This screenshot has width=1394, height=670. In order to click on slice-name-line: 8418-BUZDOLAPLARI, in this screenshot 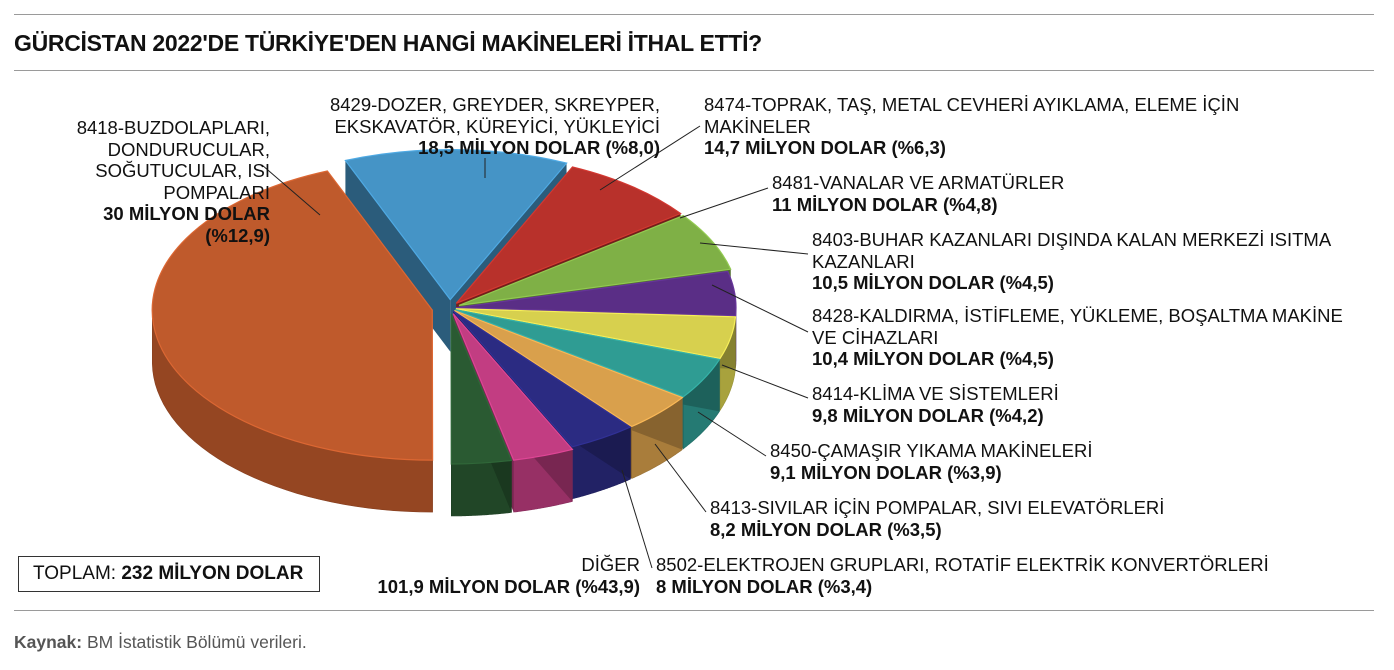, I will do `click(173, 127)`.